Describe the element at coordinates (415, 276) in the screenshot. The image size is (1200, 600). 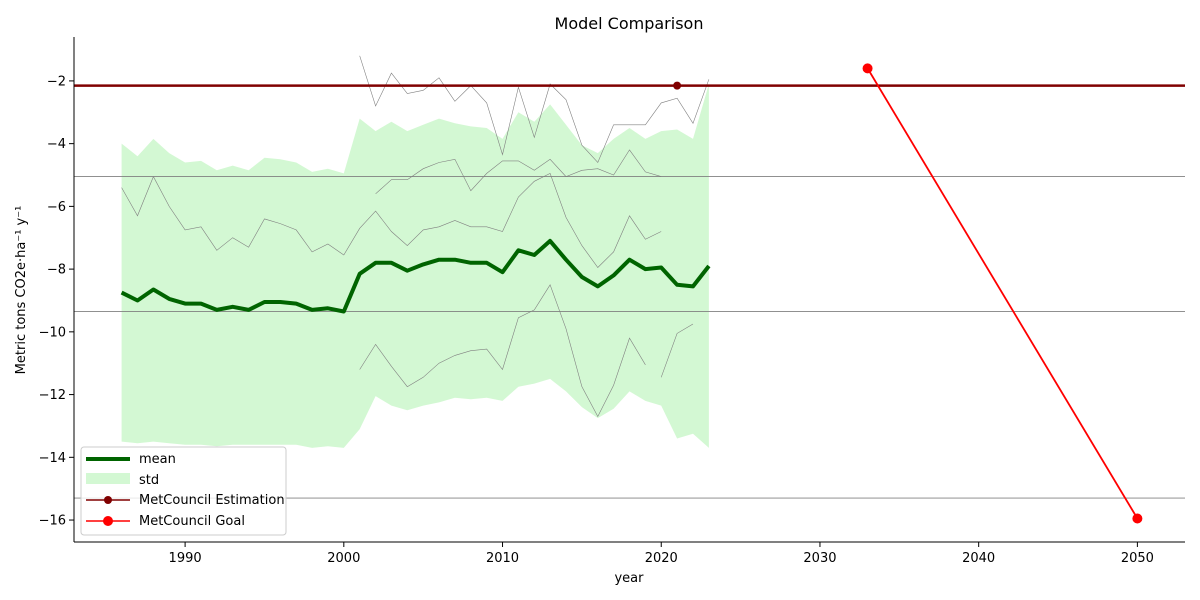
I see `mean-line` at that location.